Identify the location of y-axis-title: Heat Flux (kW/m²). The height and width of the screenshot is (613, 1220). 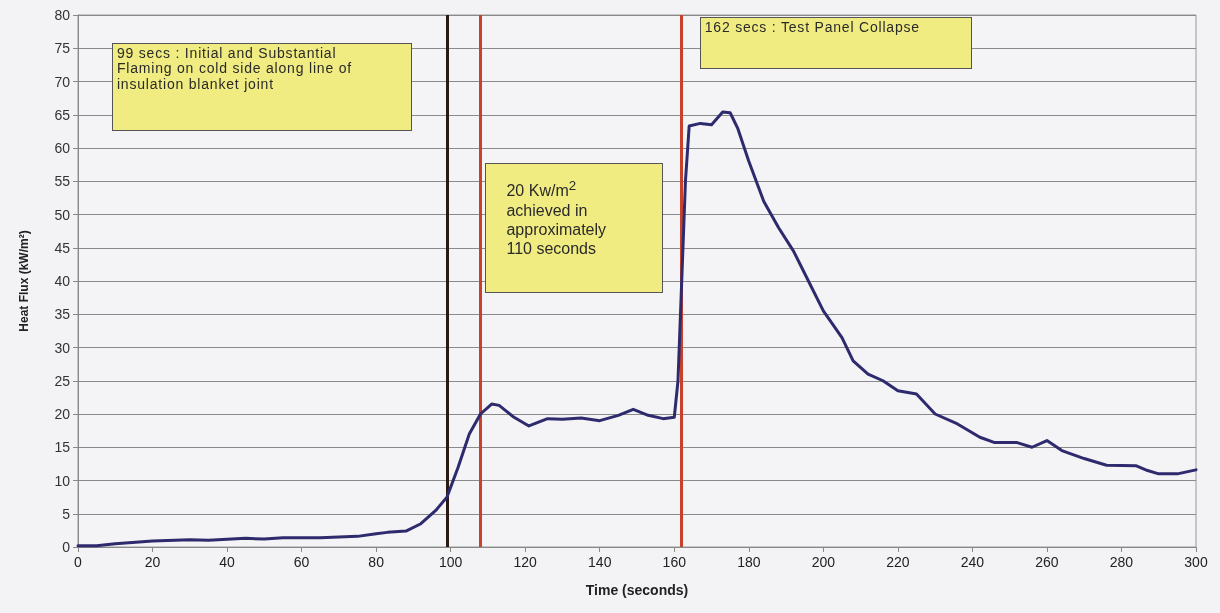
(24, 281).